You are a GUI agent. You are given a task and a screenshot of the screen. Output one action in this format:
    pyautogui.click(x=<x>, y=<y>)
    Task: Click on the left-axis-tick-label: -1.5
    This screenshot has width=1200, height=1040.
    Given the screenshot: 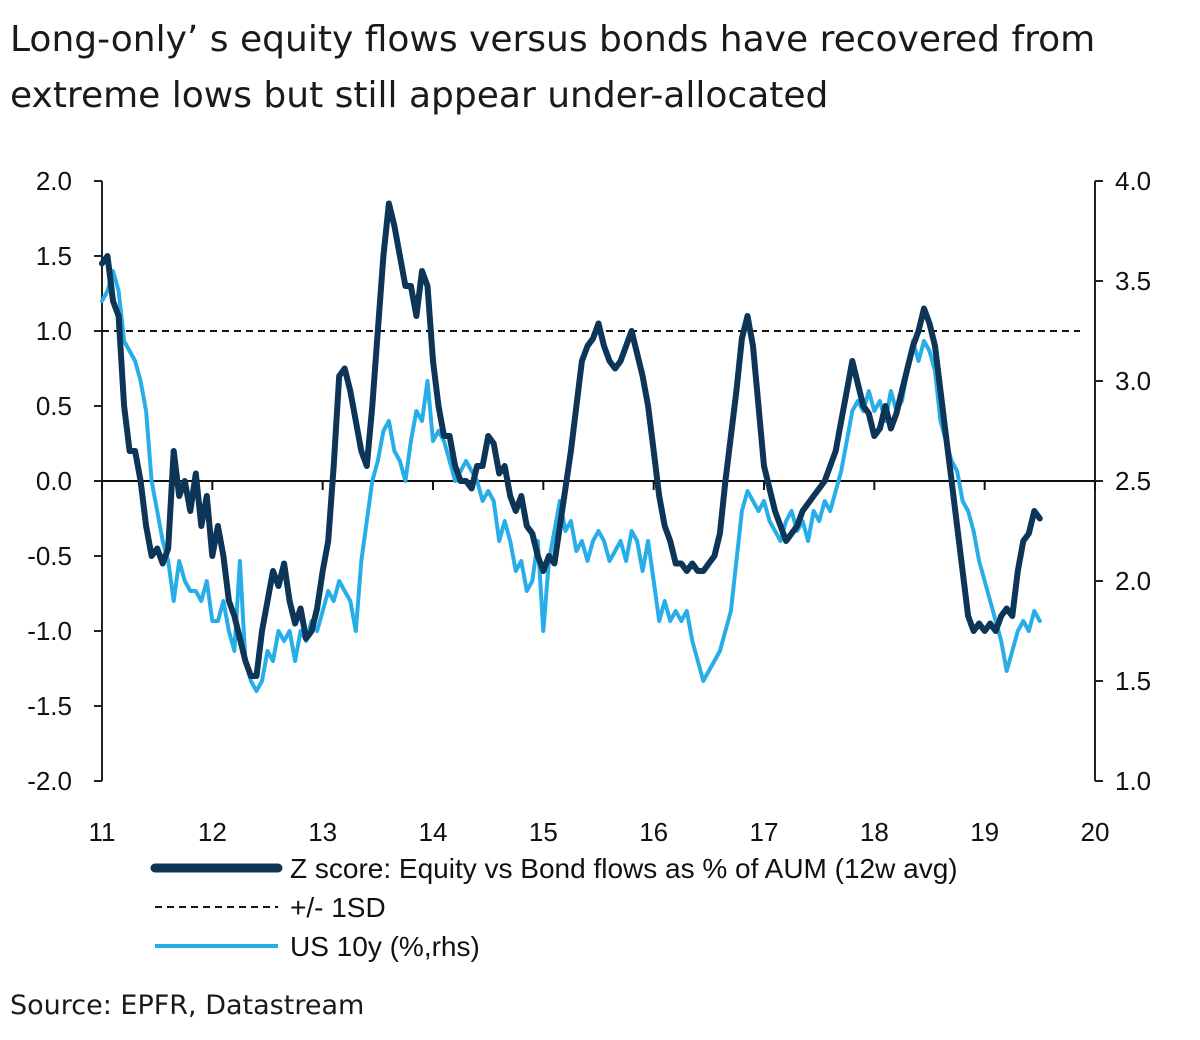 What is the action you would take?
    pyautogui.click(x=49, y=706)
    